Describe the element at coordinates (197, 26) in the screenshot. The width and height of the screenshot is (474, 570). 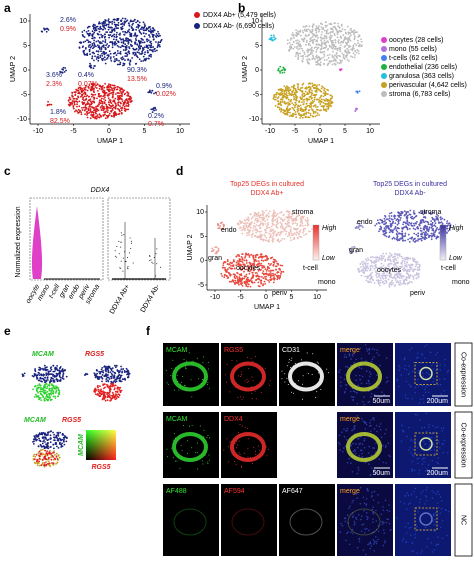
I see `legend-swatch` at that location.